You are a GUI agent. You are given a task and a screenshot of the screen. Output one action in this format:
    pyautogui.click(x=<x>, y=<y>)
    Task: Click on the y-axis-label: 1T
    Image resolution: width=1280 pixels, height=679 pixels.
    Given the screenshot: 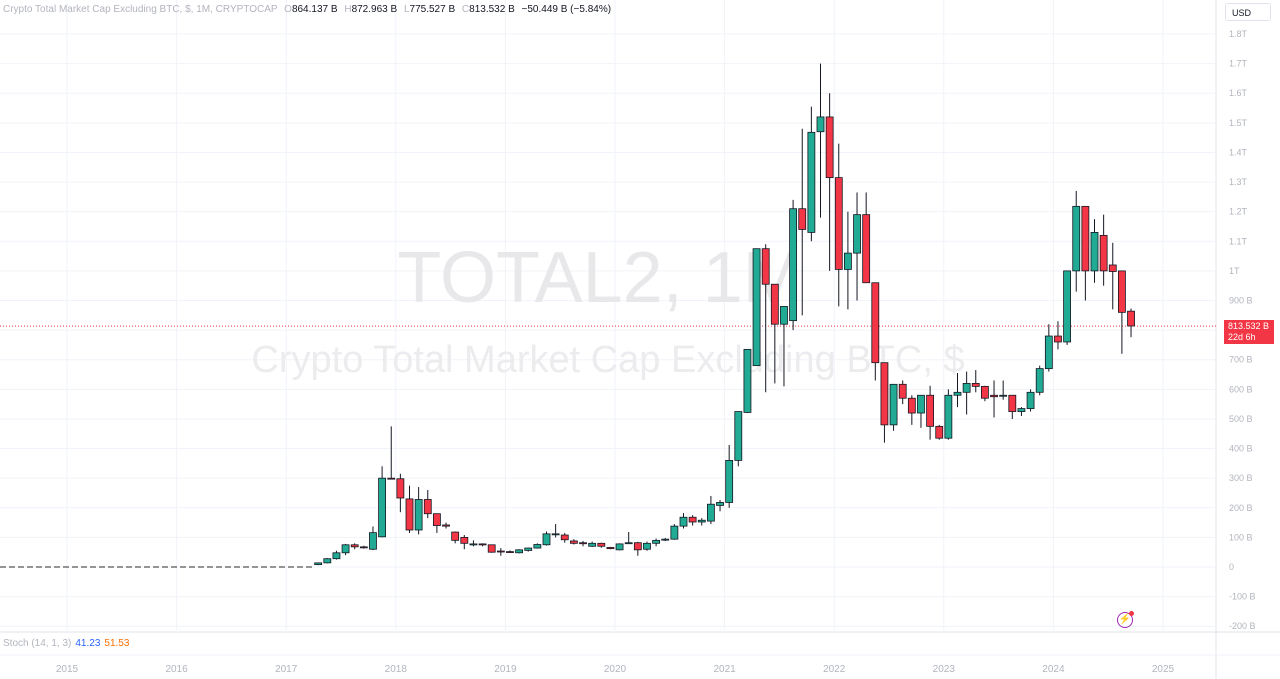 What is the action you would take?
    pyautogui.click(x=1234, y=271)
    